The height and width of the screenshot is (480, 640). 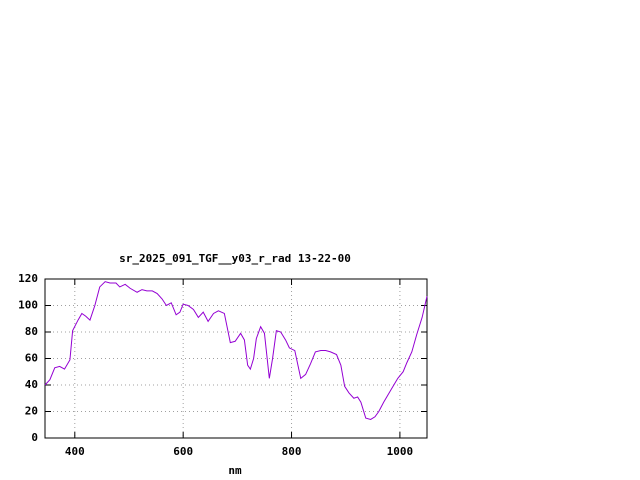 I want to click on x-tick-label: 600, so click(x=183, y=451).